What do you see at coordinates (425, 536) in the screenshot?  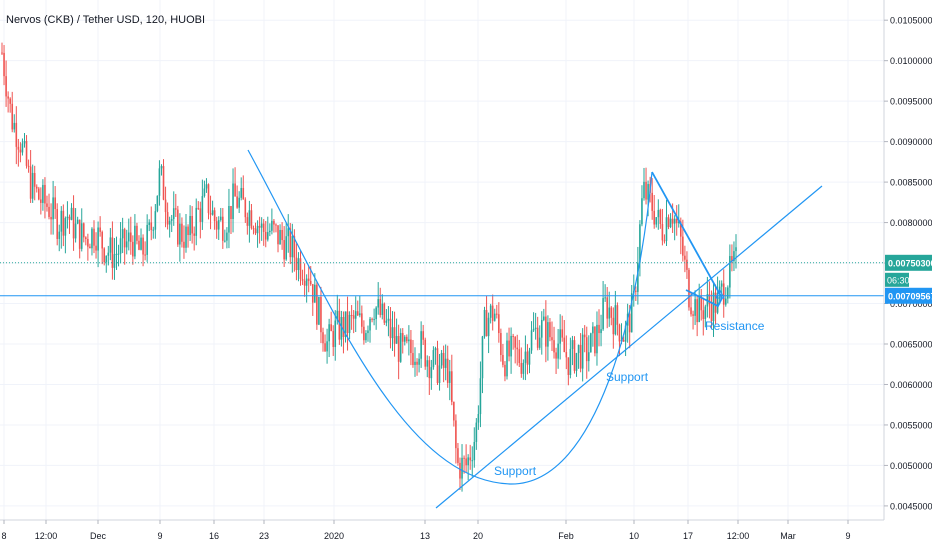 I see `time-tick-label: 13` at bounding box center [425, 536].